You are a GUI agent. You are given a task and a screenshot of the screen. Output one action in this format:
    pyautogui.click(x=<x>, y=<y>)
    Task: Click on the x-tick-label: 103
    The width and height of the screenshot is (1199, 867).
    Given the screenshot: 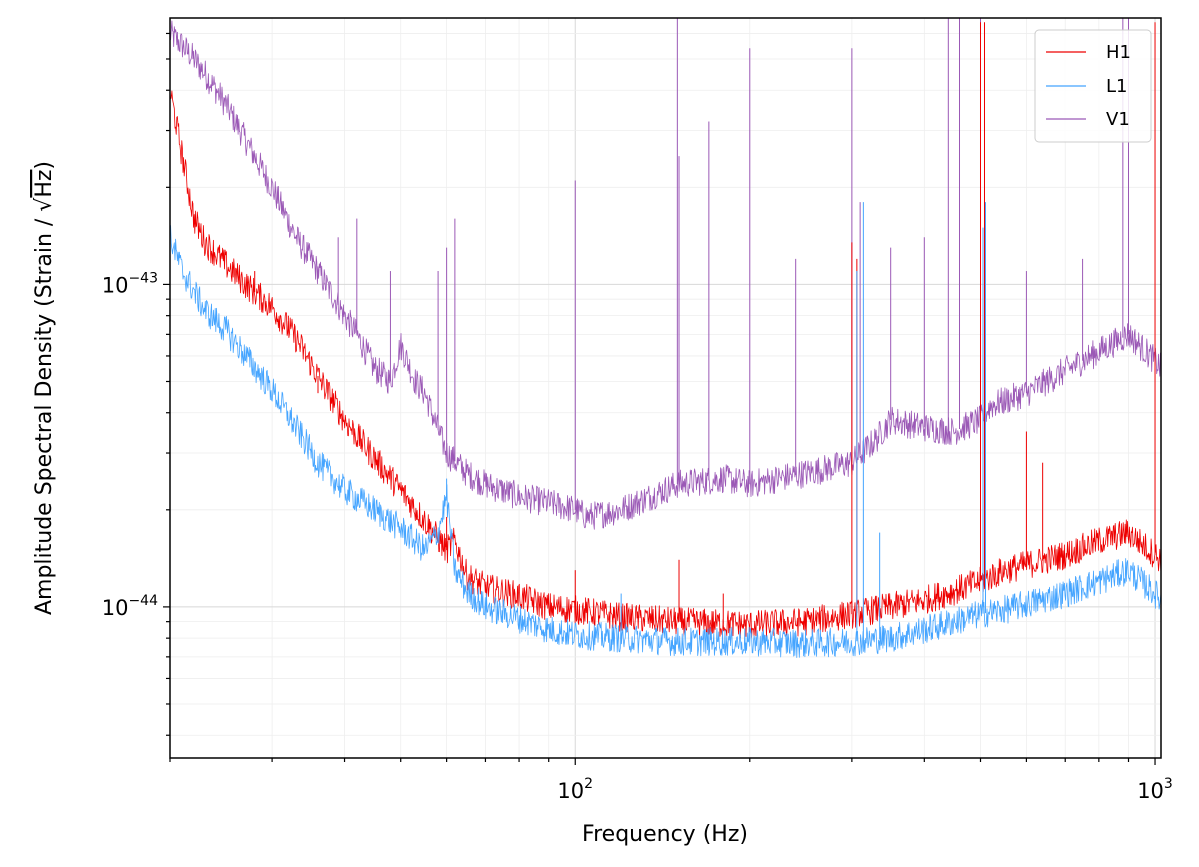 What is the action you would take?
    pyautogui.click(x=1155, y=789)
    